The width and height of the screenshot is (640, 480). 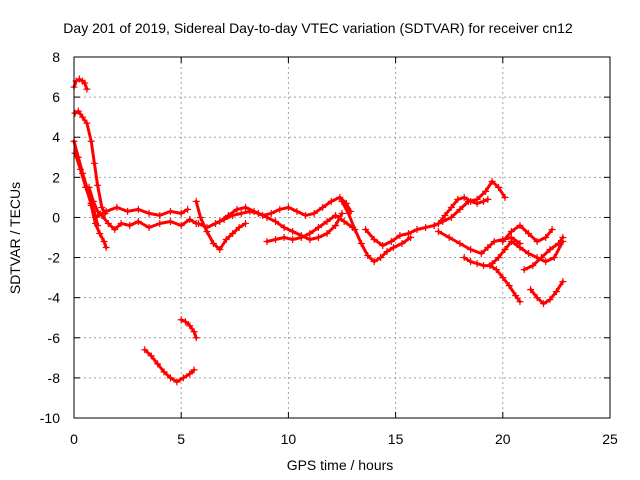 I want to click on y-tick-label: 0, so click(x=56, y=217).